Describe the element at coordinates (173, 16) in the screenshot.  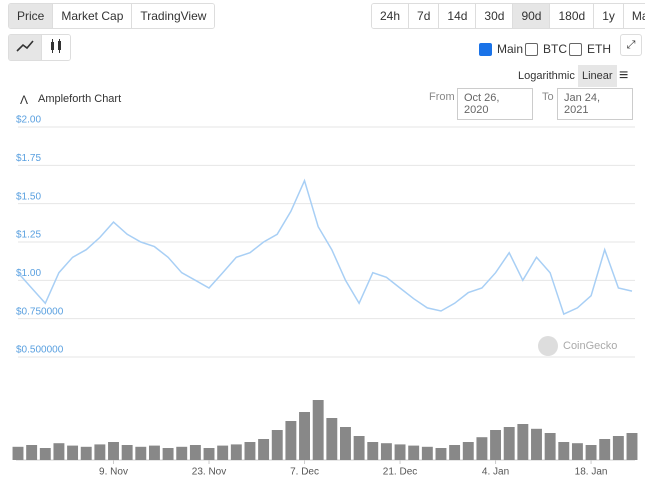
I see `tab: TradingView` at that location.